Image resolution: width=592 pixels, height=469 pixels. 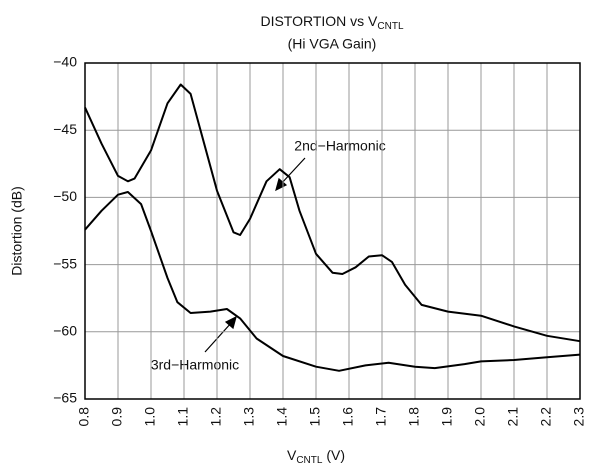 I want to click on x-tick-label: 2.0, so click(x=480, y=417).